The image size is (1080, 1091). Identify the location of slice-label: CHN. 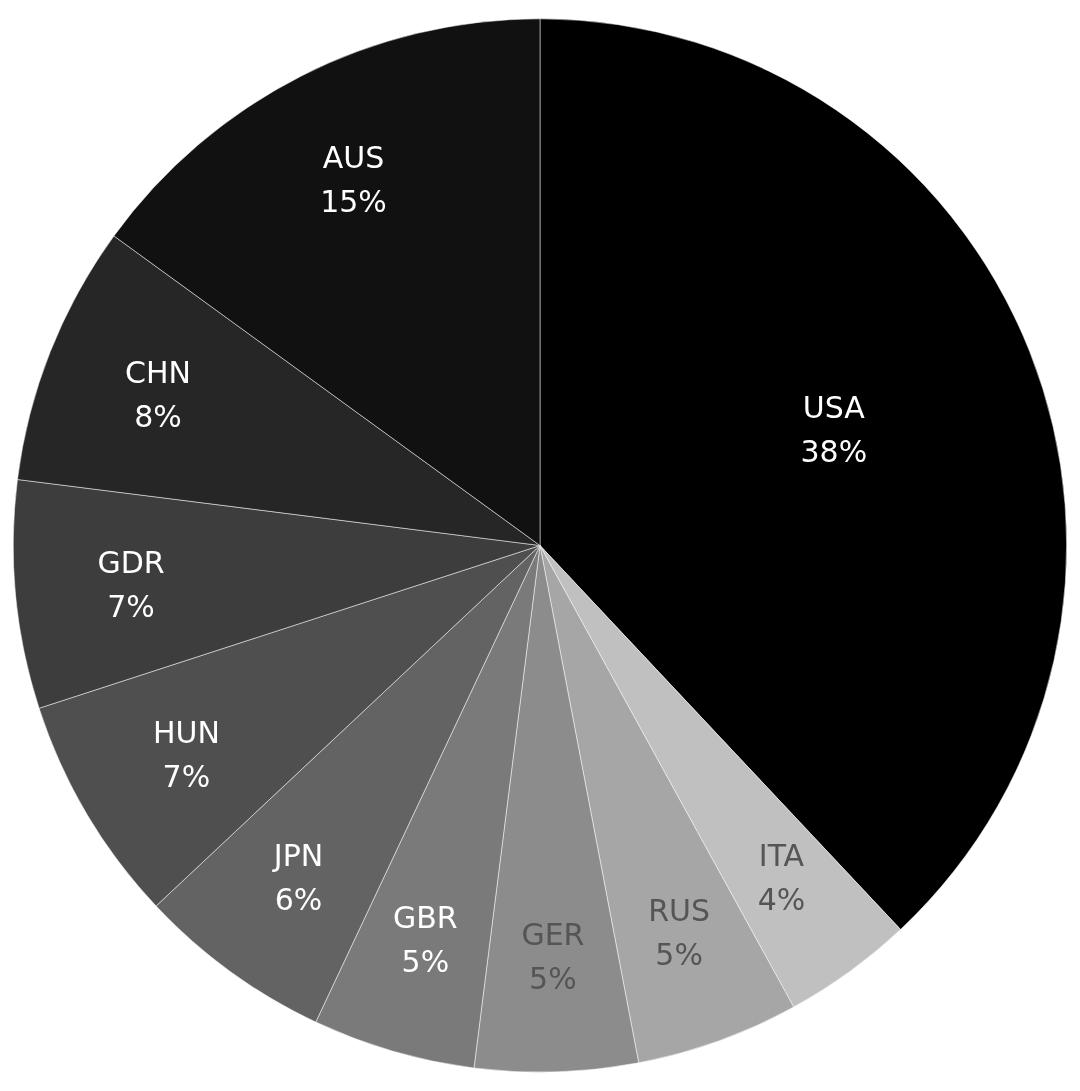
(158, 372).